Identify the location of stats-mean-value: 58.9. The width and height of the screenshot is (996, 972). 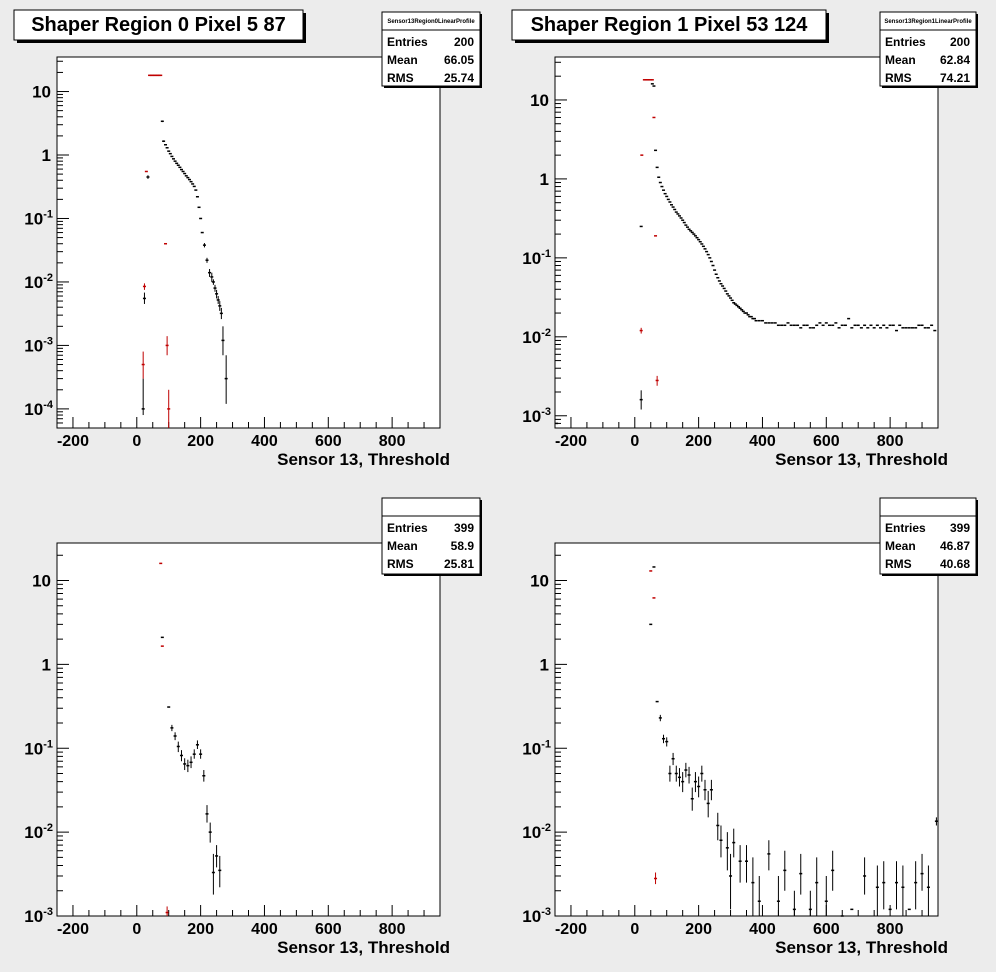
(463, 546).